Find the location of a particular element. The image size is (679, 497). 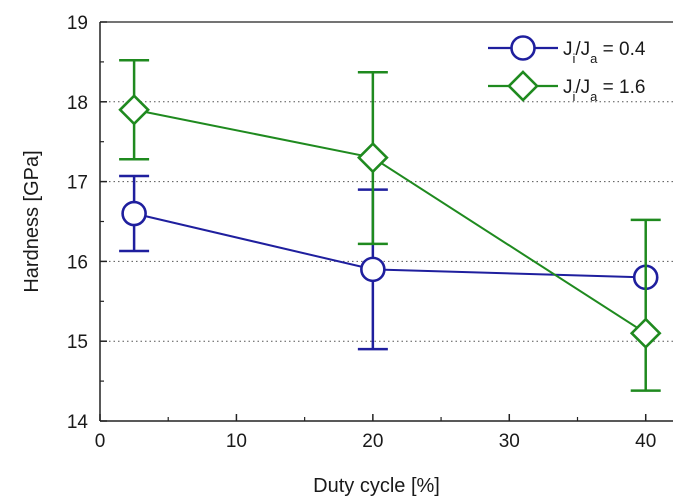

y-tick-label: 19 is located at coordinates (77, 23).